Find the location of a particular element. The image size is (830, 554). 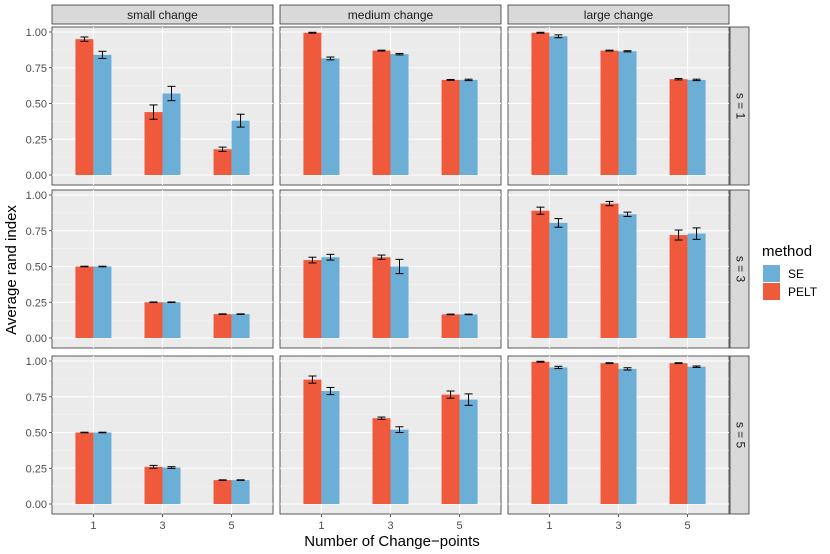

panel-s-3-medium-change is located at coordinates (390, 269).